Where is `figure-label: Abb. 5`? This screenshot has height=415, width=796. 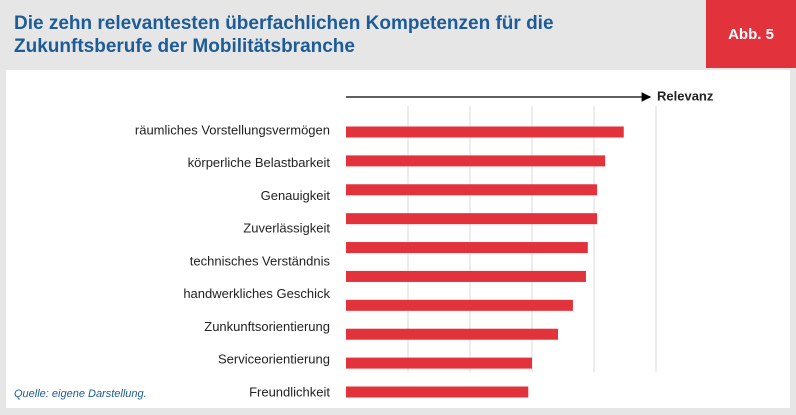
figure-label: Abb. 5 is located at coordinates (751, 34).